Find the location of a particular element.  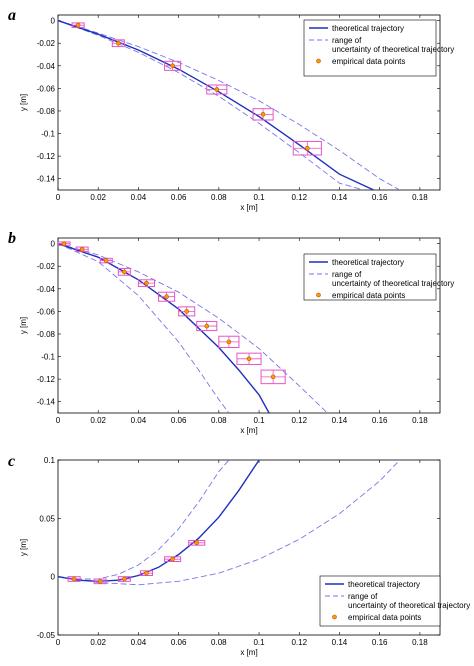

panel-letter: a is located at coordinates (12, 15).